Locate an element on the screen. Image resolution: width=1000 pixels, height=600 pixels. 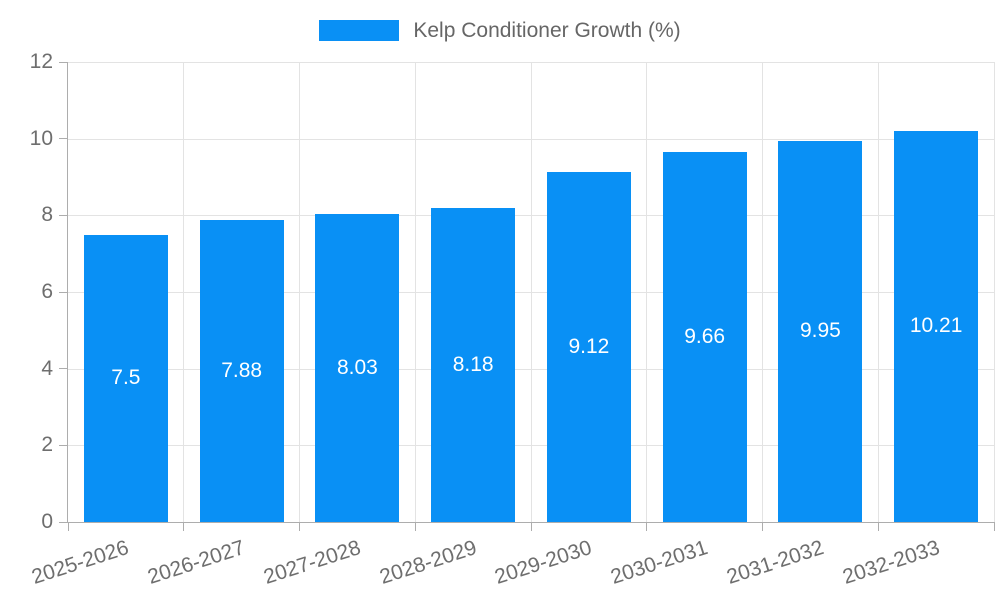
bar: 9.12 is located at coordinates (588, 347).